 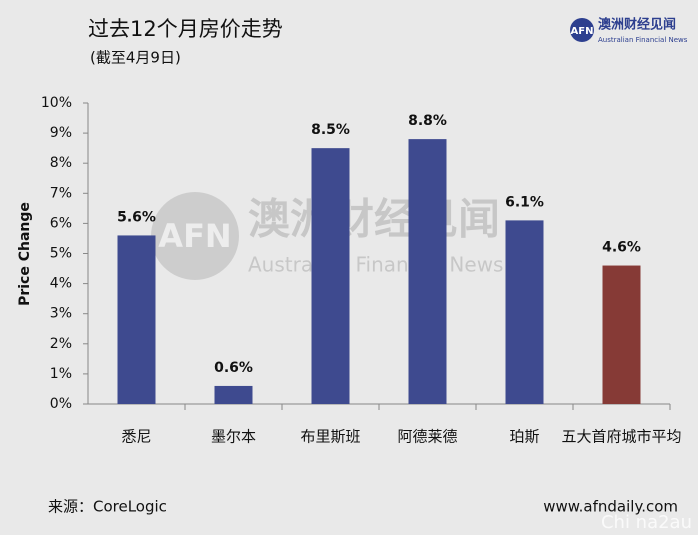 What do you see at coordinates (61, 314) in the screenshot?
I see `y-tick-label: 3%` at bounding box center [61, 314].